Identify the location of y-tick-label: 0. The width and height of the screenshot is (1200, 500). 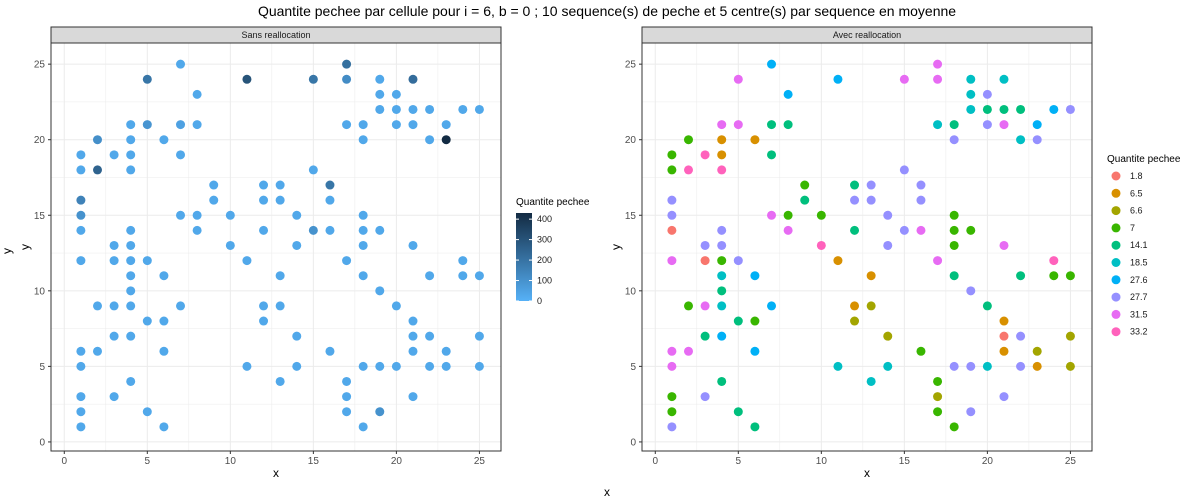
(633, 442).